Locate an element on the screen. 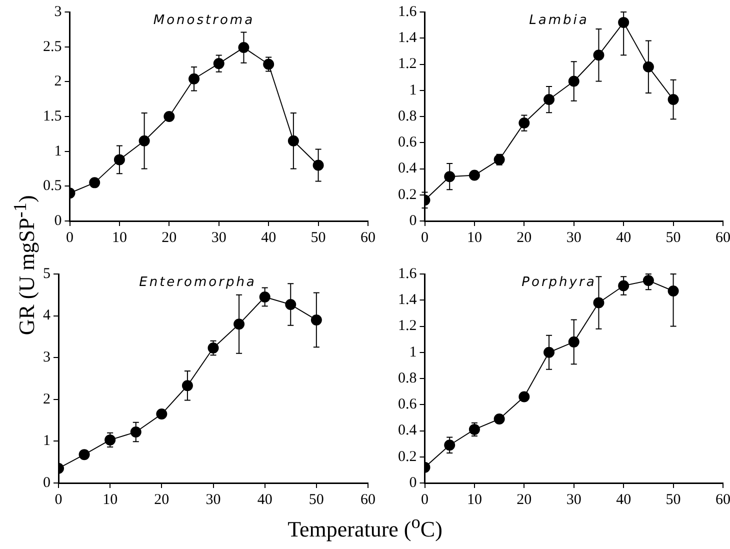 The width and height of the screenshot is (730, 549). y-tick-label: 1.5 is located at coordinates (52, 116).